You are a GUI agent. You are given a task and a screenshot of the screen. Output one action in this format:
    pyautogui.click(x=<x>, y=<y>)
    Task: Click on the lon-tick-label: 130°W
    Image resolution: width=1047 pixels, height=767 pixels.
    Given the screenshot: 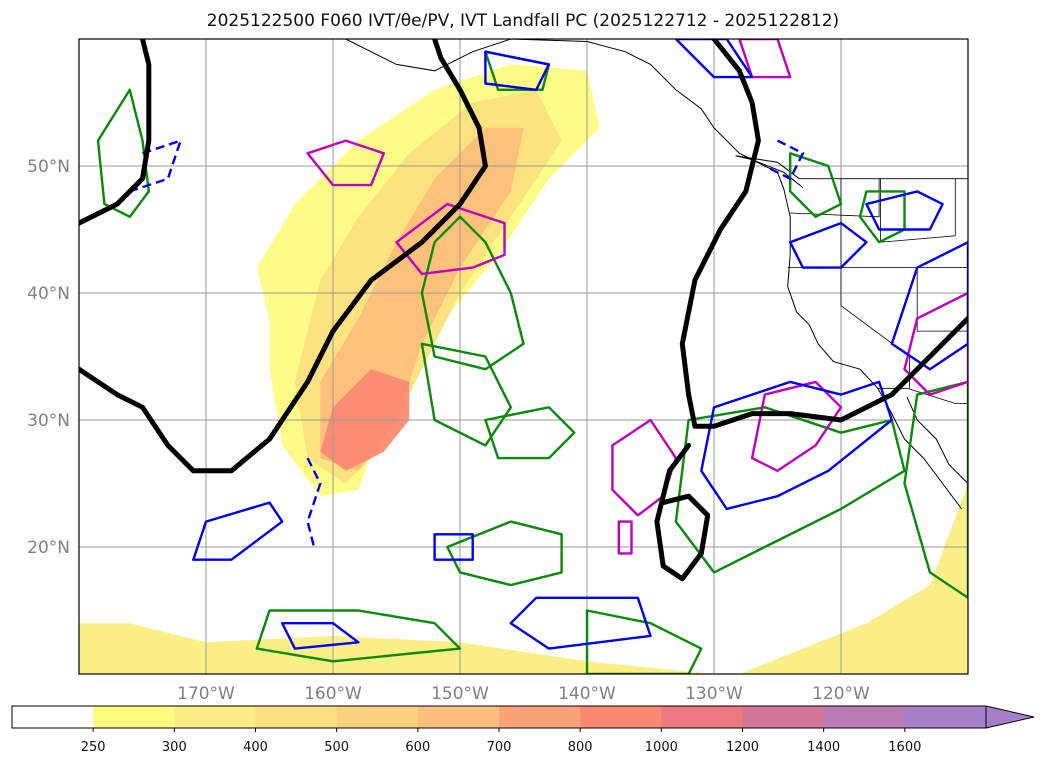 What is the action you would take?
    pyautogui.click(x=714, y=694)
    